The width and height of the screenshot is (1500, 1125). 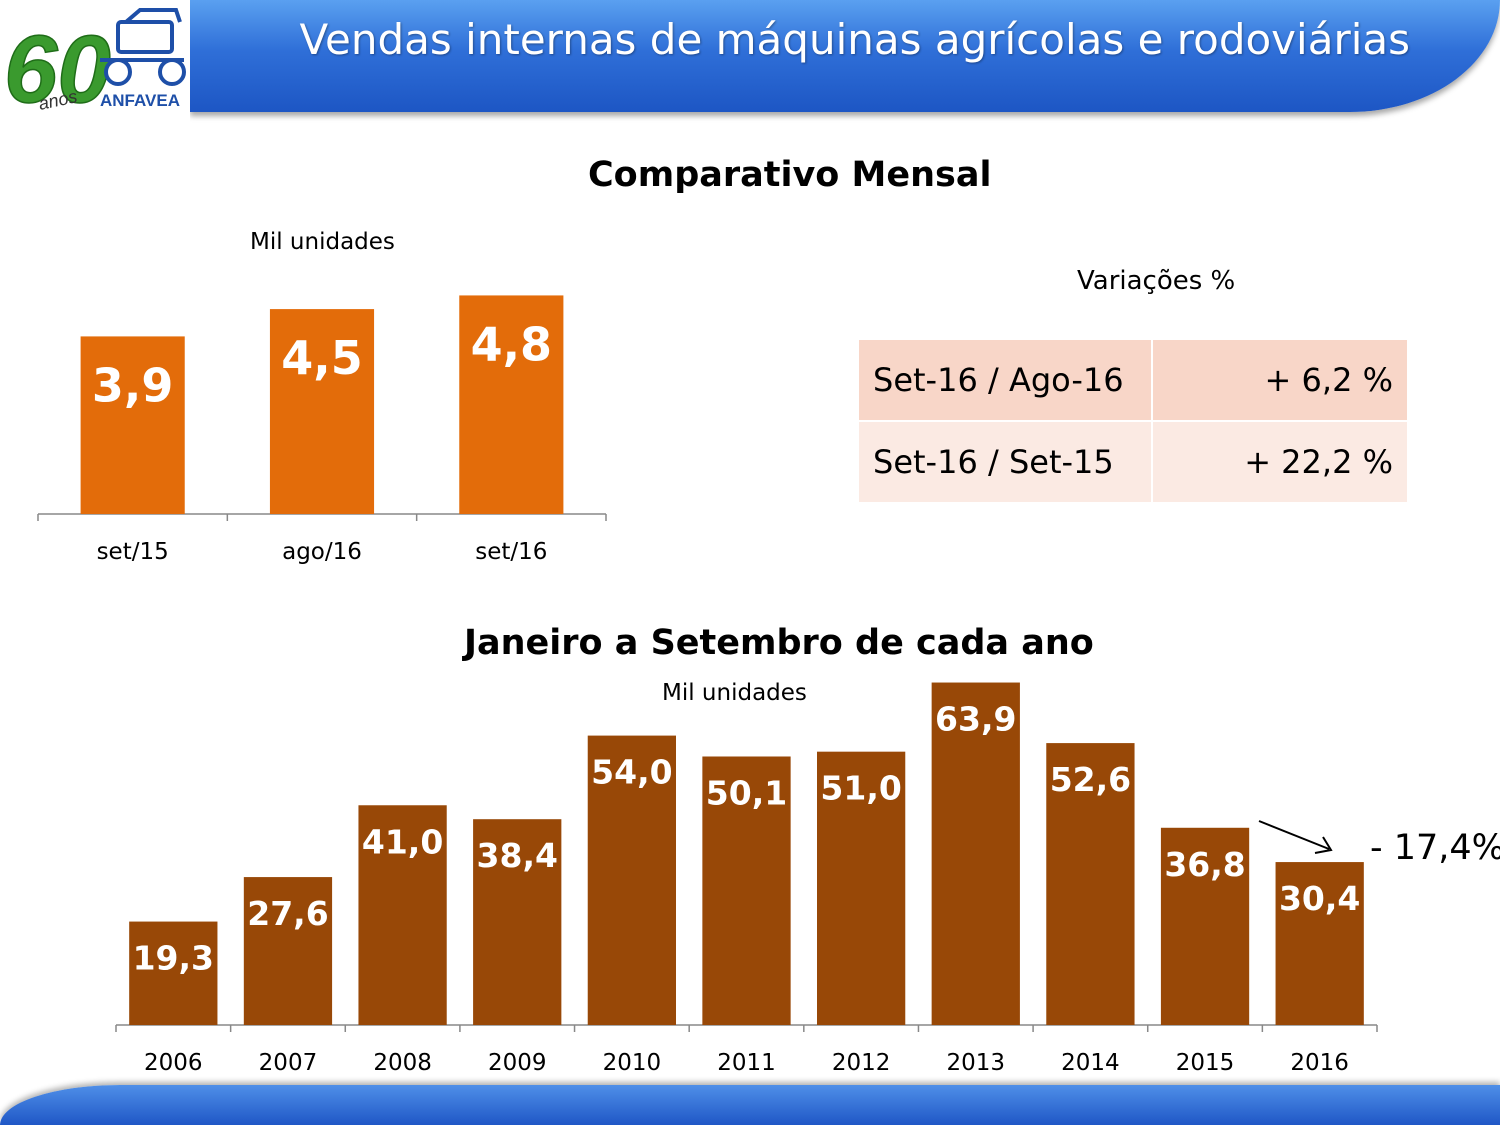 I want to click on data-label: 54,0, so click(x=631, y=772).